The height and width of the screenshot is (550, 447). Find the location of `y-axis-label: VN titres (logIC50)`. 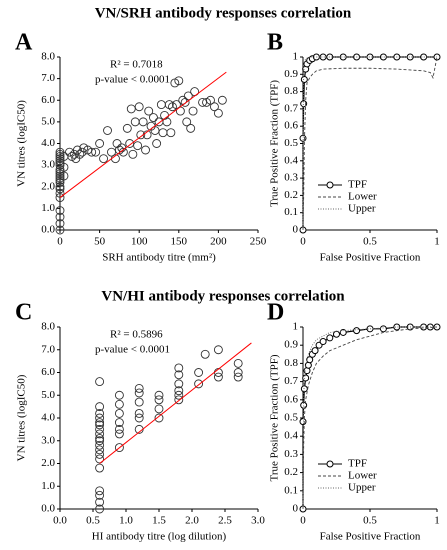

y-axis-label: VN titres (logIC50) is located at coordinates (22, 417).